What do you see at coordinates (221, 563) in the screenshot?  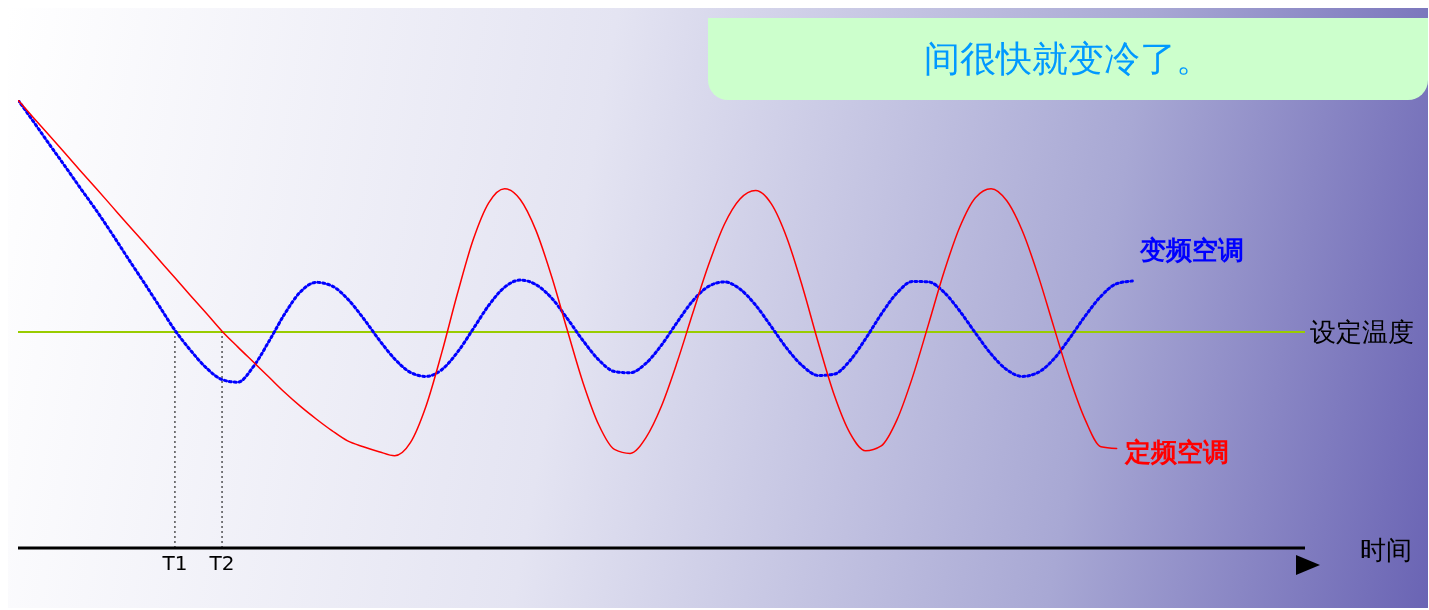 I see `x-tick-label: T2` at bounding box center [221, 563].